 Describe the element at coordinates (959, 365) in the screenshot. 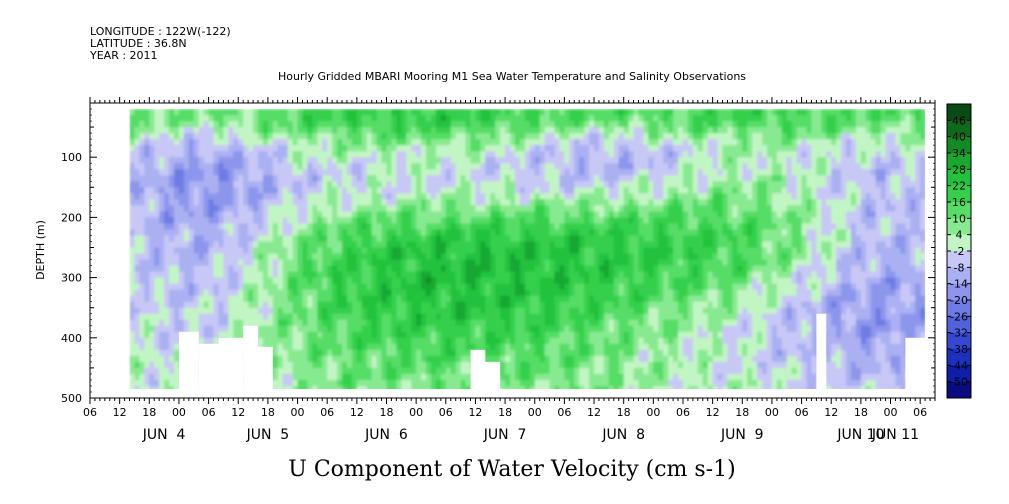

I see `colorbar-label: -44` at that location.